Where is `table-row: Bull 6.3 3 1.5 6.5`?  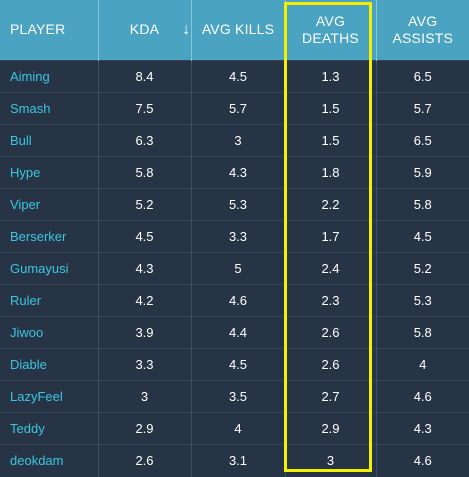
table-row: Bull 6.3 3 1.5 6.5 is located at coordinates (234, 139).